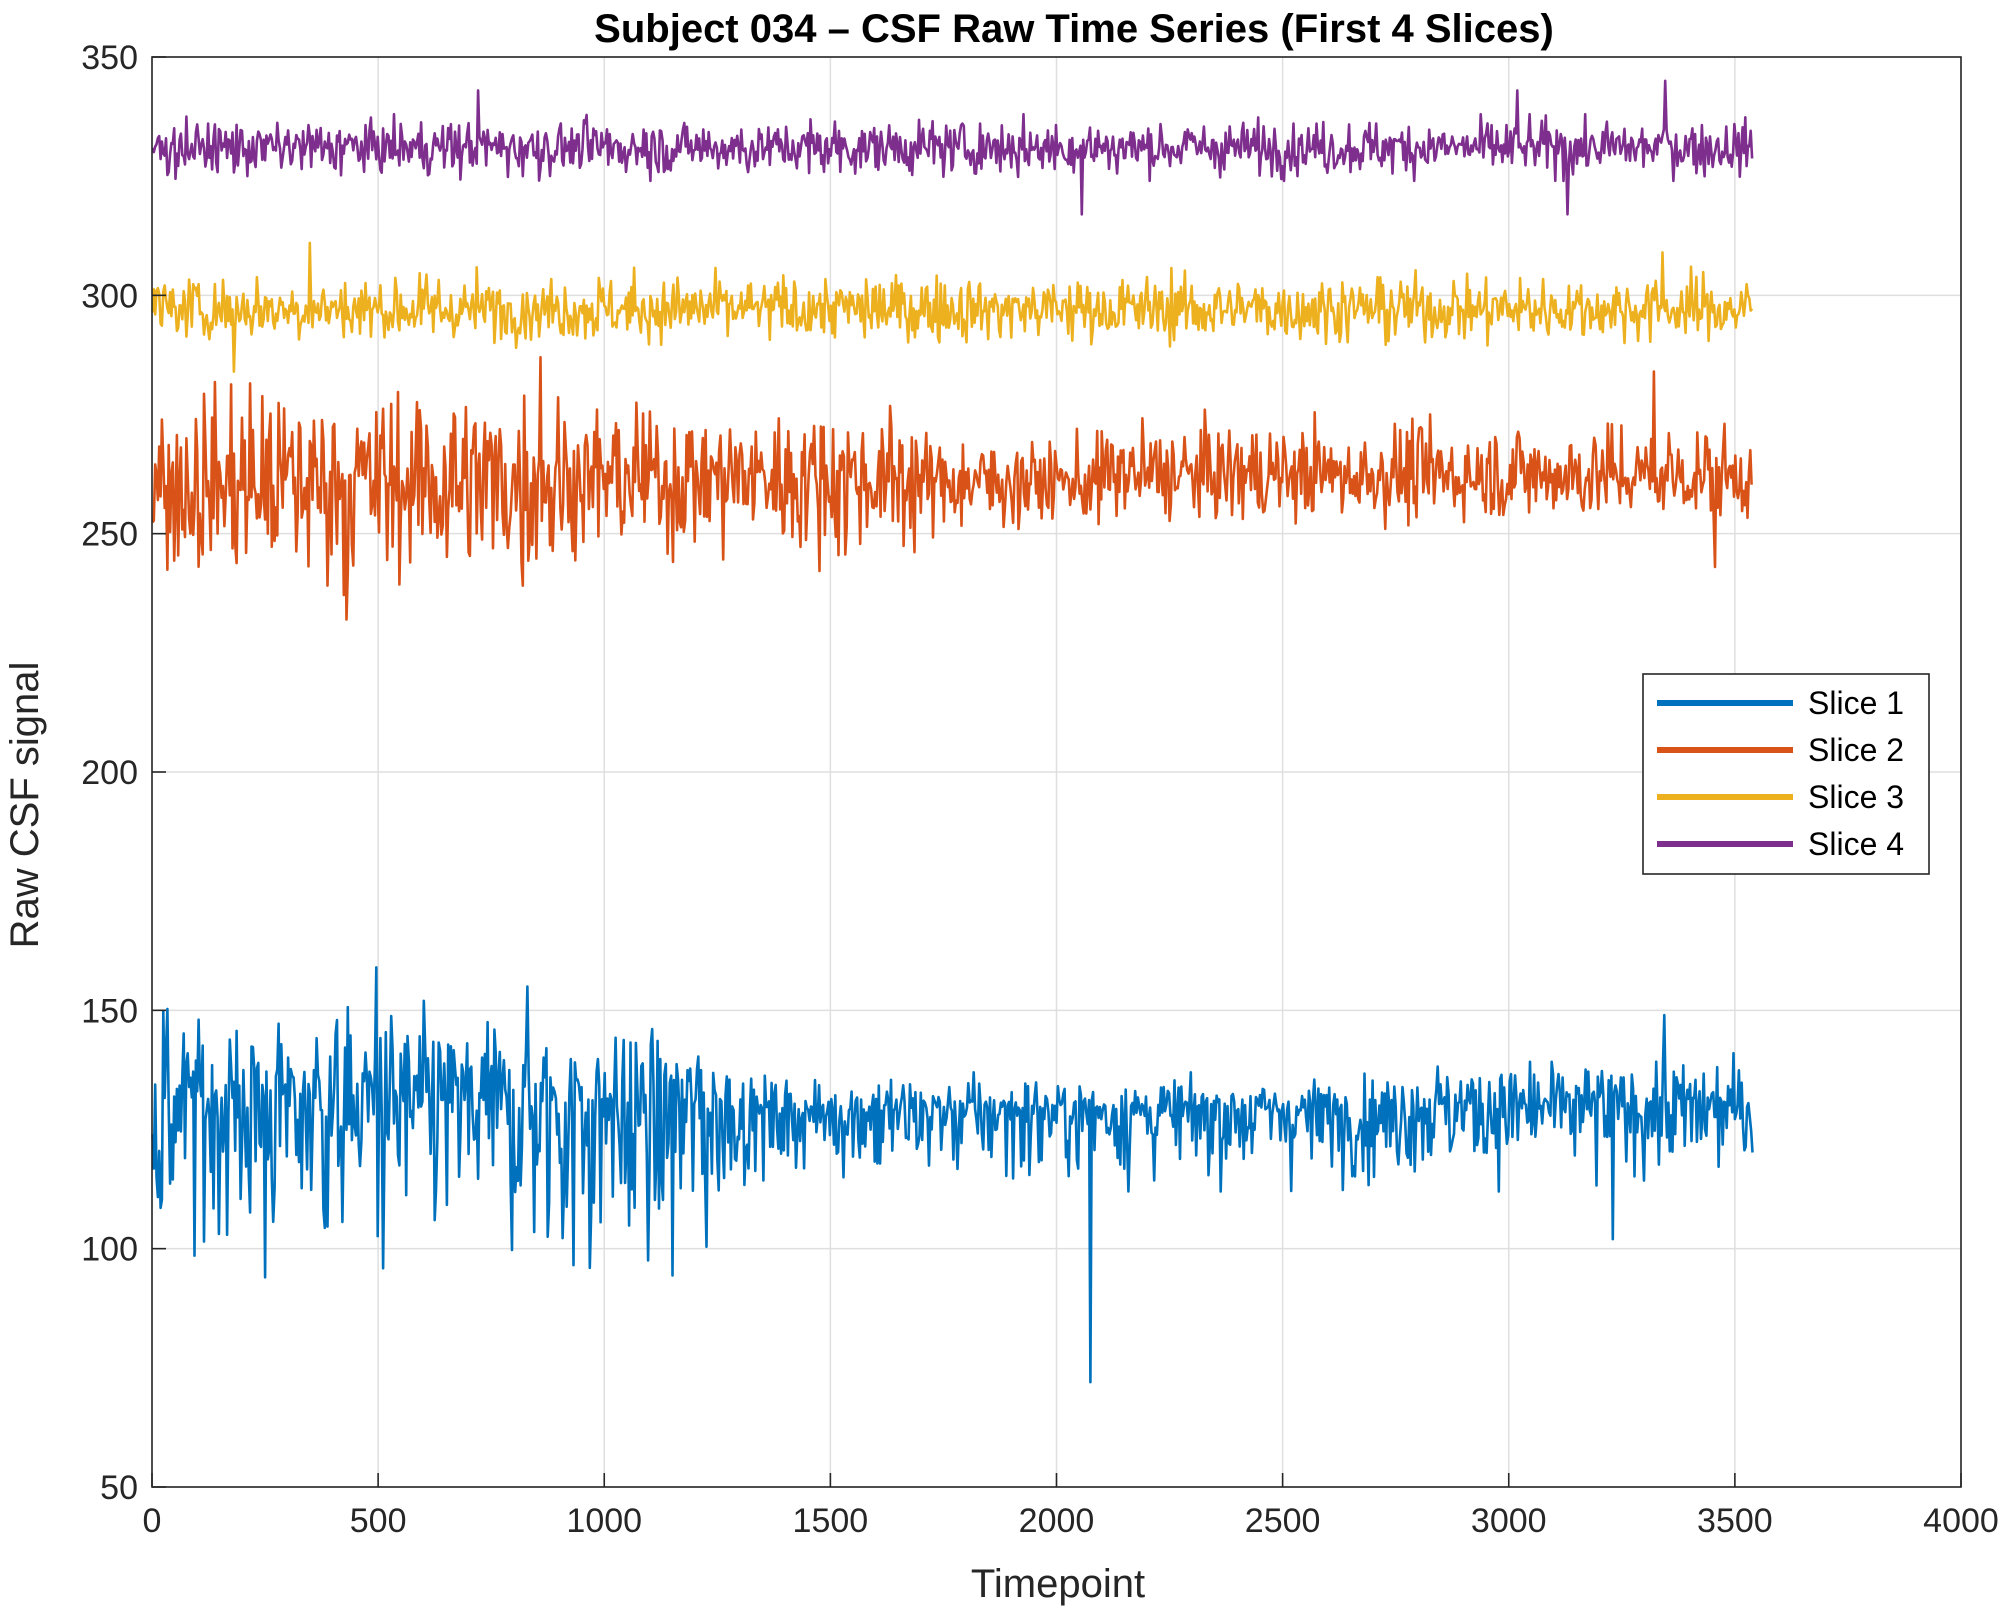 This screenshot has height=1614, width=2012. I want to click on legend-box, so click(1786, 774).